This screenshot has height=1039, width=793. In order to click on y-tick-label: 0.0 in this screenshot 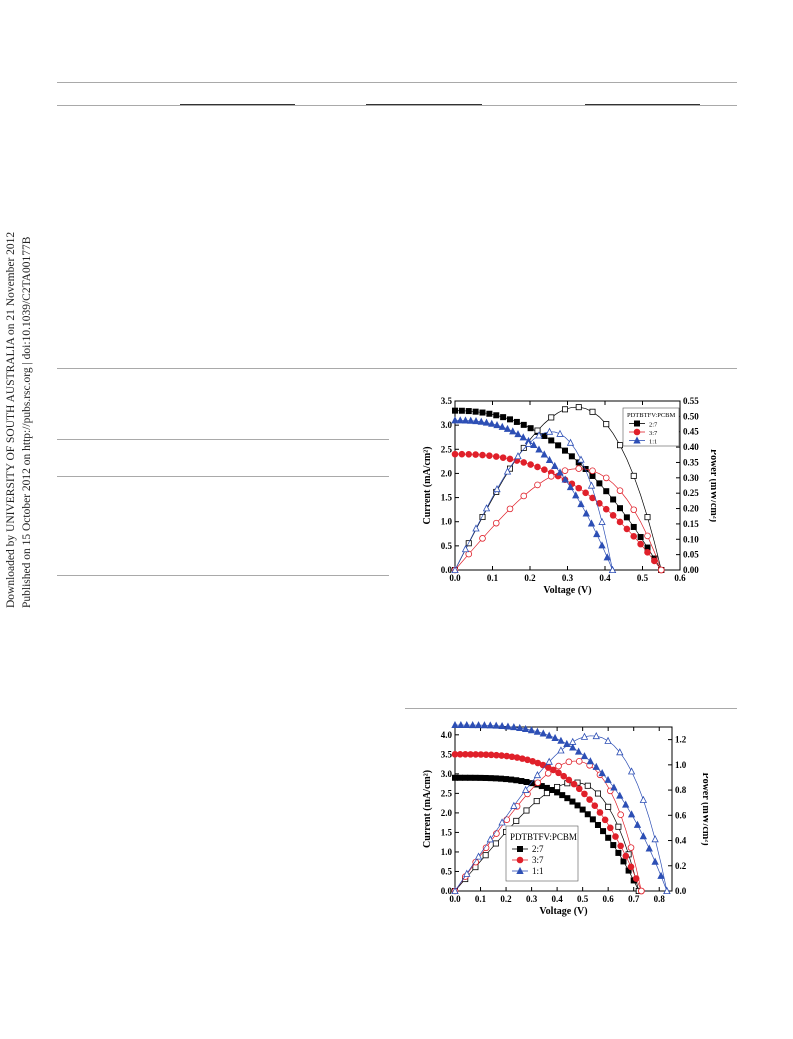, I will do `click(447, 891)`.